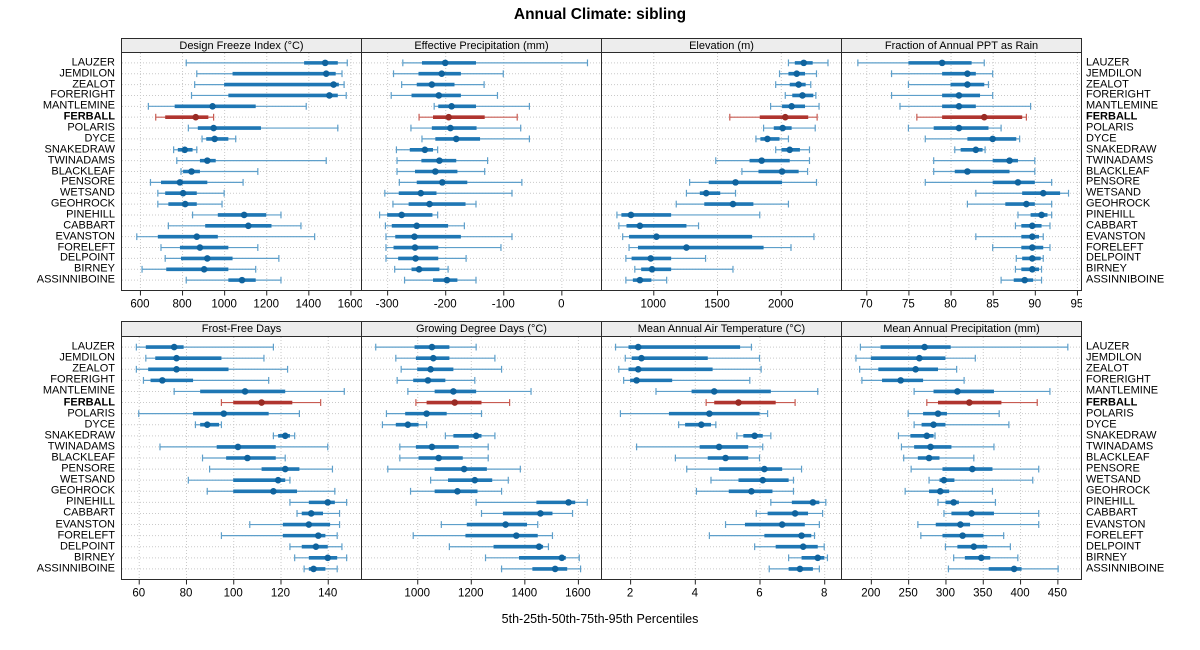  What do you see at coordinates (138, 594) in the screenshot?
I see `x-tick-label: 60` at bounding box center [138, 594].